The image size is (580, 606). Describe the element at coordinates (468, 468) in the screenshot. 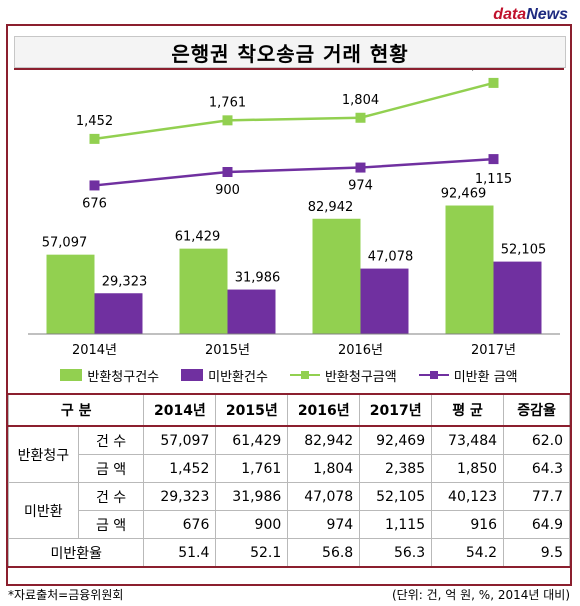

I see `value-cell: 1,850` at that location.